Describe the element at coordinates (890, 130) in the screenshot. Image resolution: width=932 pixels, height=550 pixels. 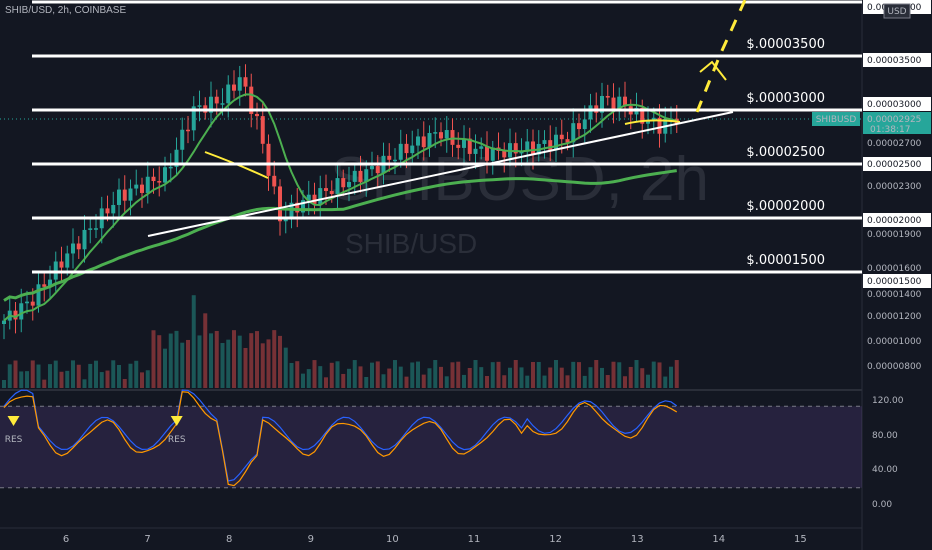
I see `countdown-text: 01:38:17` at that location.